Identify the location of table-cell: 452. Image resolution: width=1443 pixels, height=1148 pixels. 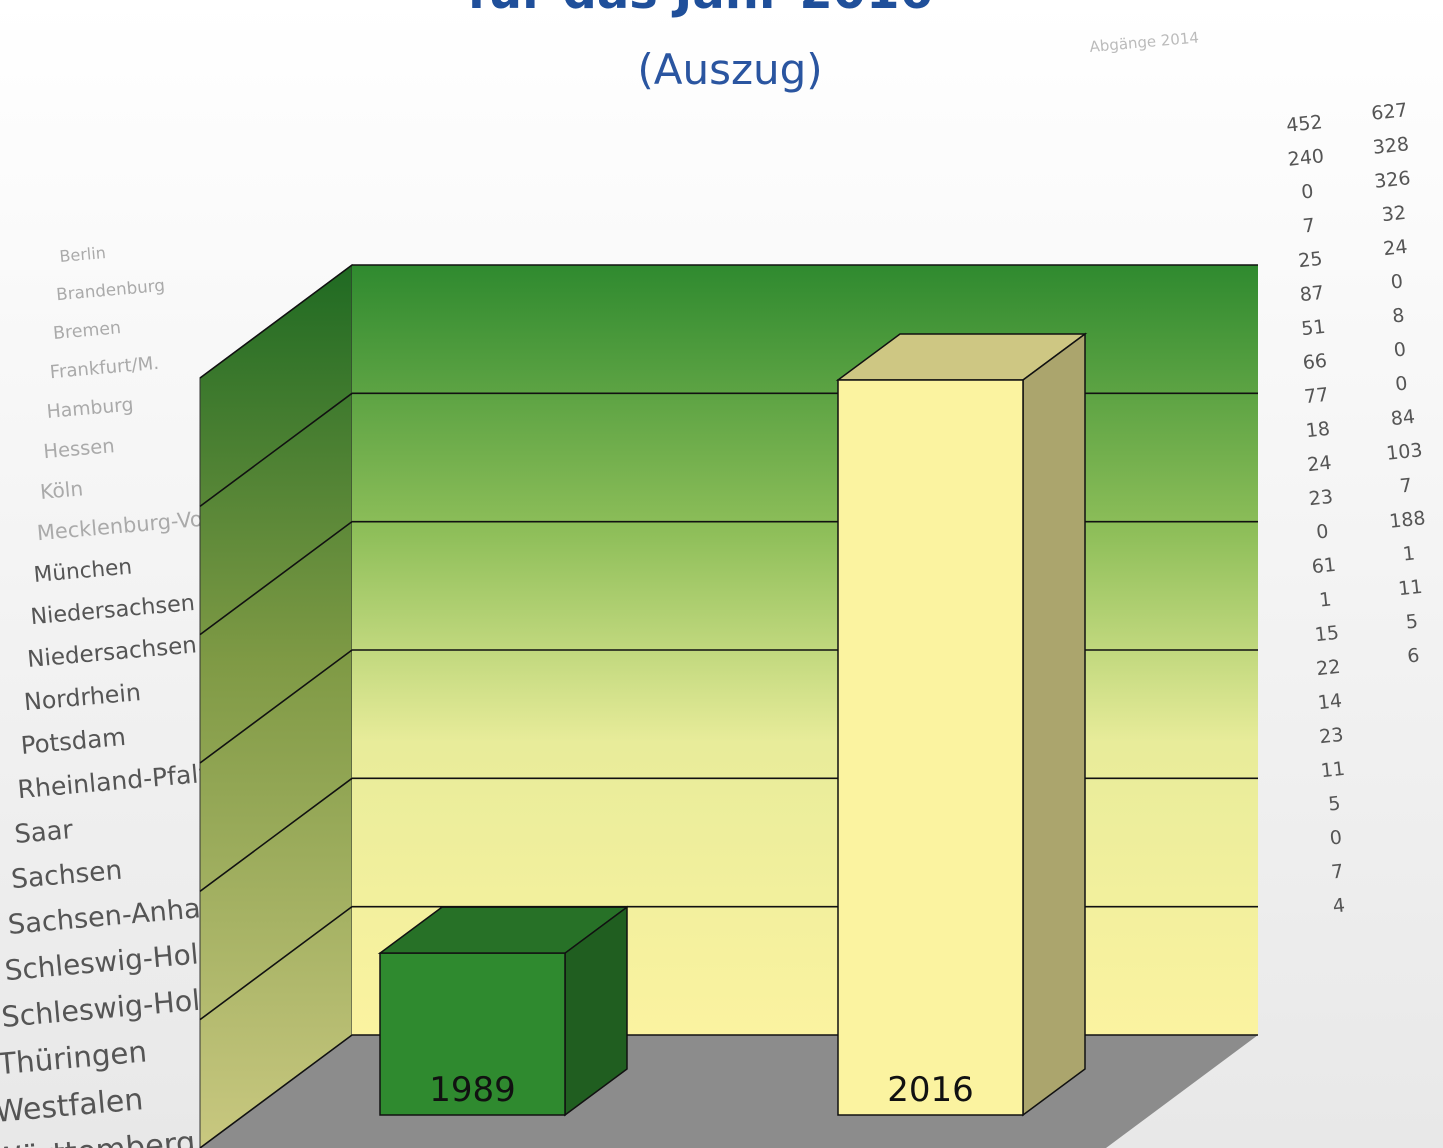
(1304, 124).